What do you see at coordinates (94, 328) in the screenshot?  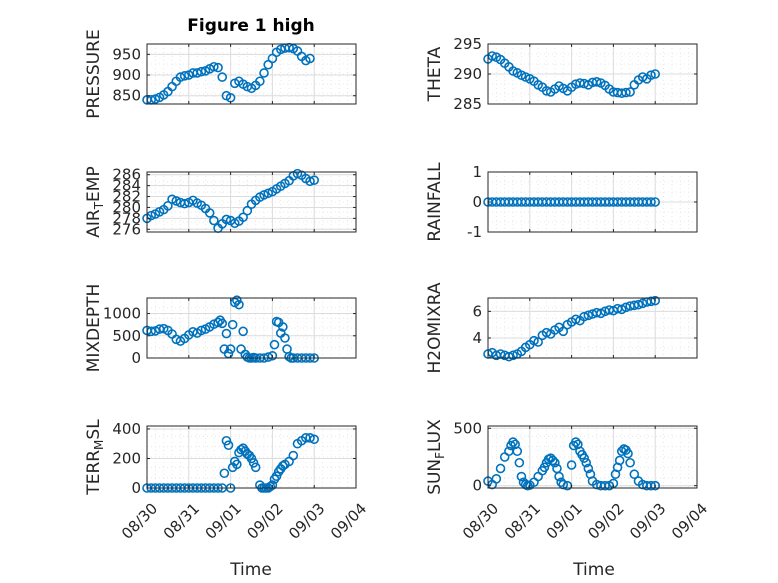 I see `y-axis-label: MIXDEPTH` at bounding box center [94, 328].